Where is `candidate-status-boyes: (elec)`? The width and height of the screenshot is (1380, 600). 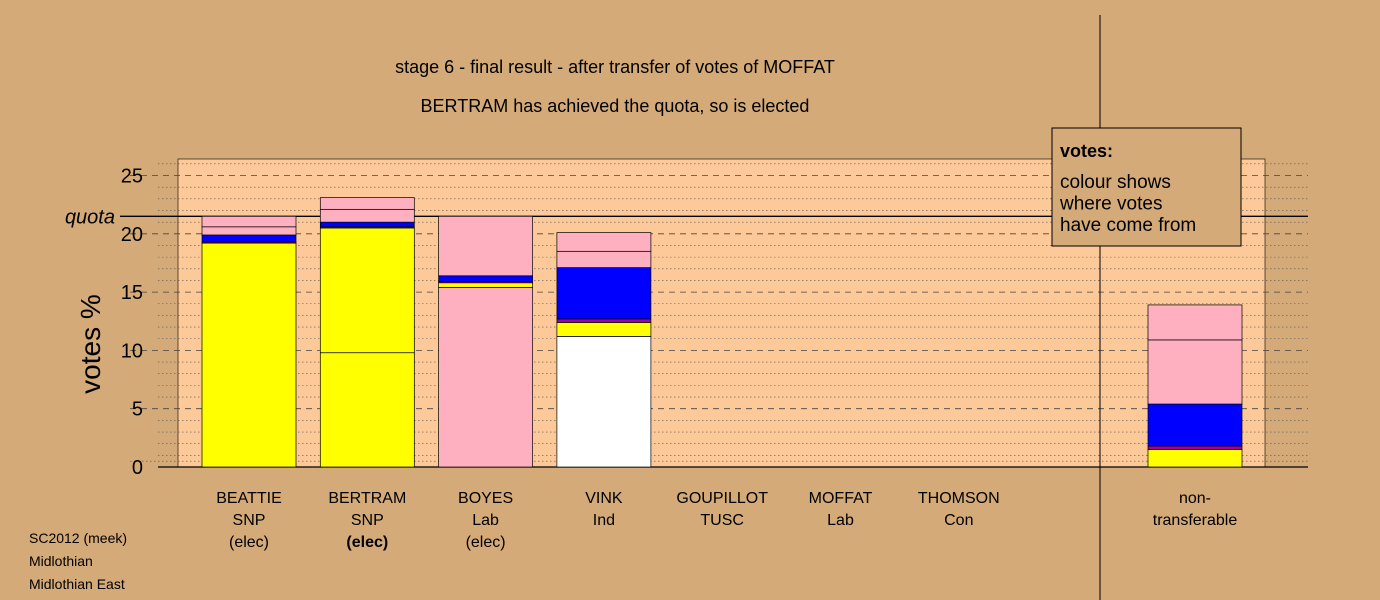
candidate-status-boyes: (elec) is located at coordinates (486, 542).